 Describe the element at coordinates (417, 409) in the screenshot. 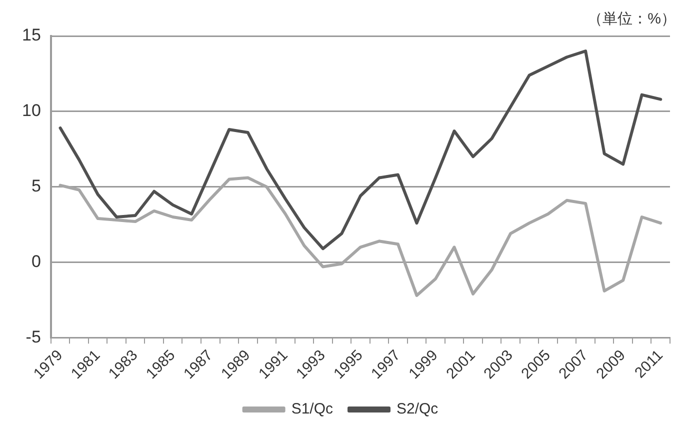

I see `legend-label: S2/Qc` at that location.